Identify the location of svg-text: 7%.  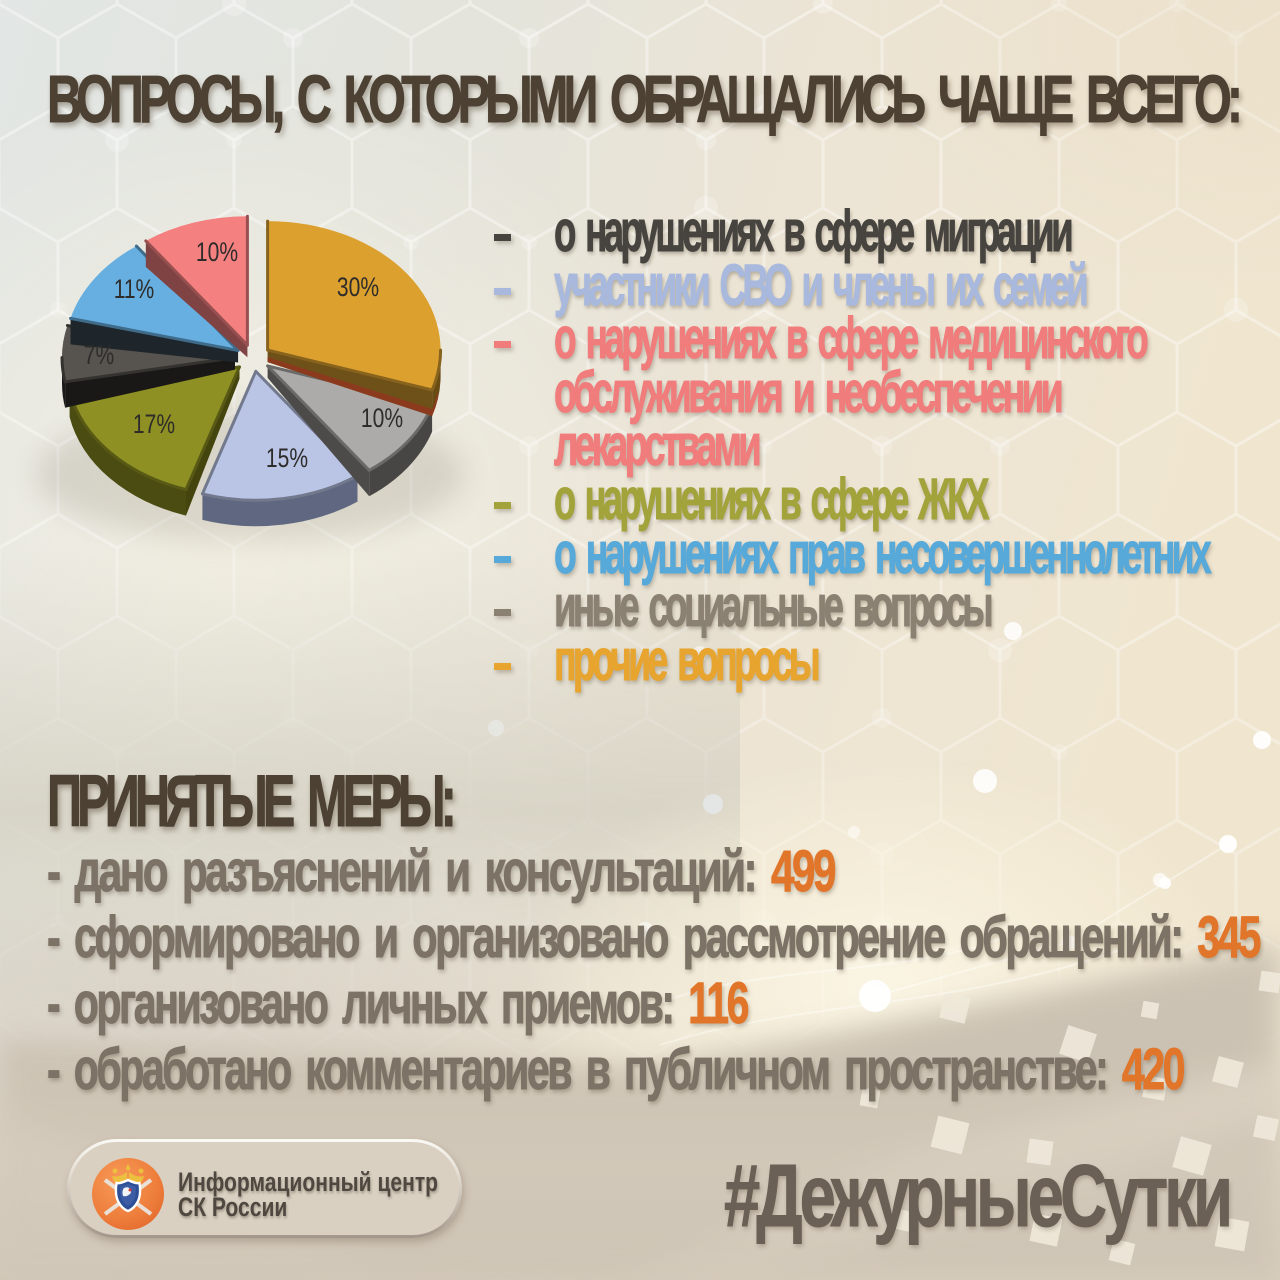
(99, 356).